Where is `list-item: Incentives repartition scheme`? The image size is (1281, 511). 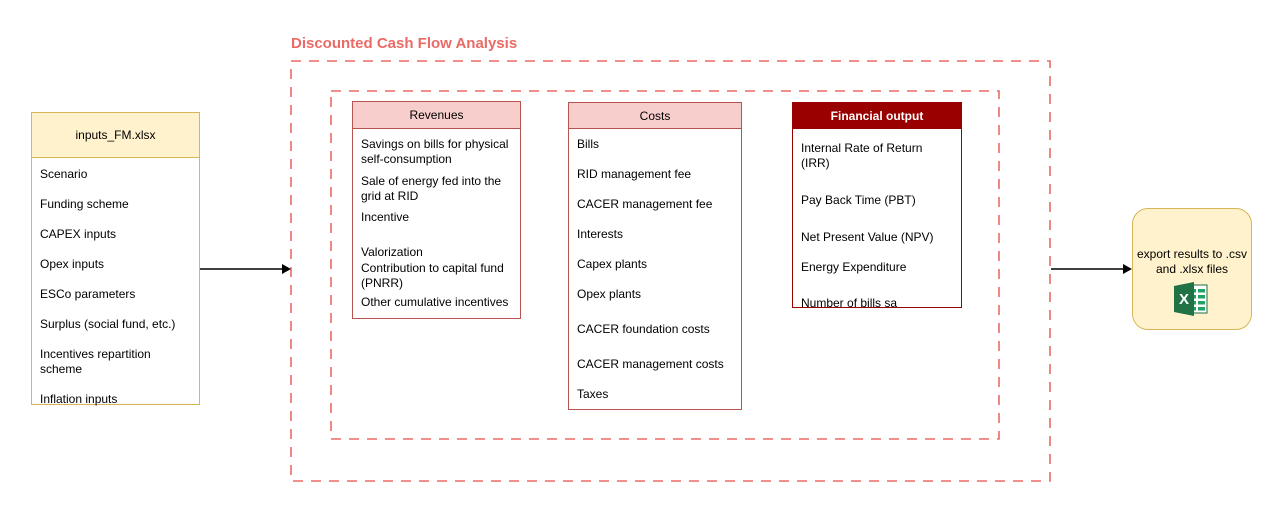 list-item: Incentives repartition scheme is located at coordinates (95, 361).